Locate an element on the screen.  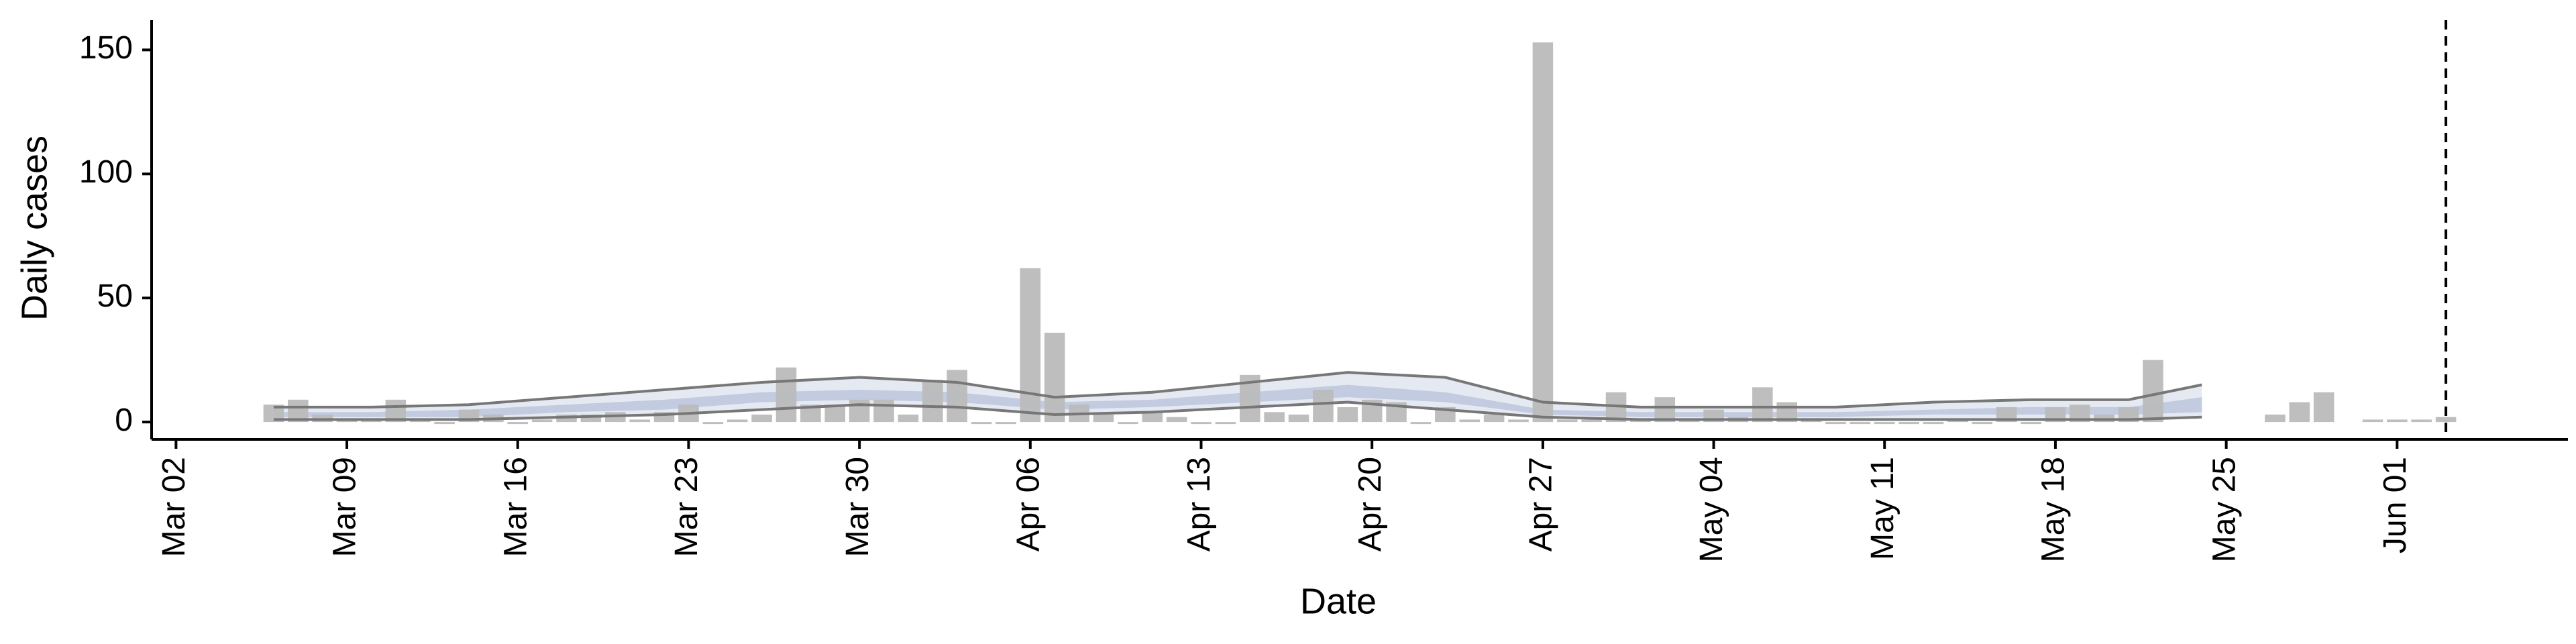
x-tick-label: Mar 16 is located at coordinates (515, 507).